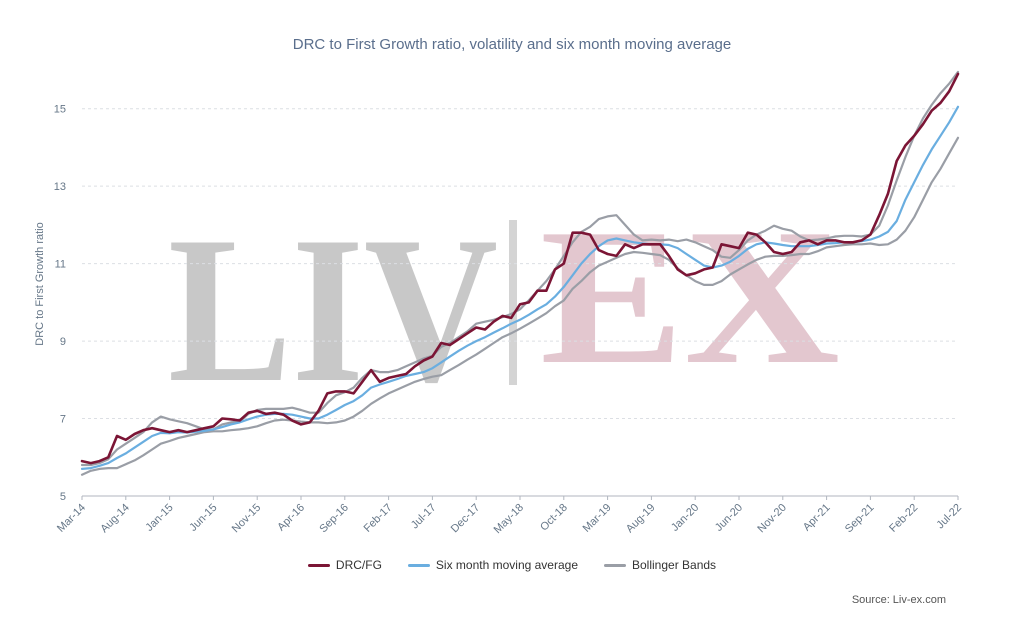 The height and width of the screenshot is (631, 1024). What do you see at coordinates (690, 297) in the screenshot?
I see `watermark-ex-text: EX` at bounding box center [690, 297].